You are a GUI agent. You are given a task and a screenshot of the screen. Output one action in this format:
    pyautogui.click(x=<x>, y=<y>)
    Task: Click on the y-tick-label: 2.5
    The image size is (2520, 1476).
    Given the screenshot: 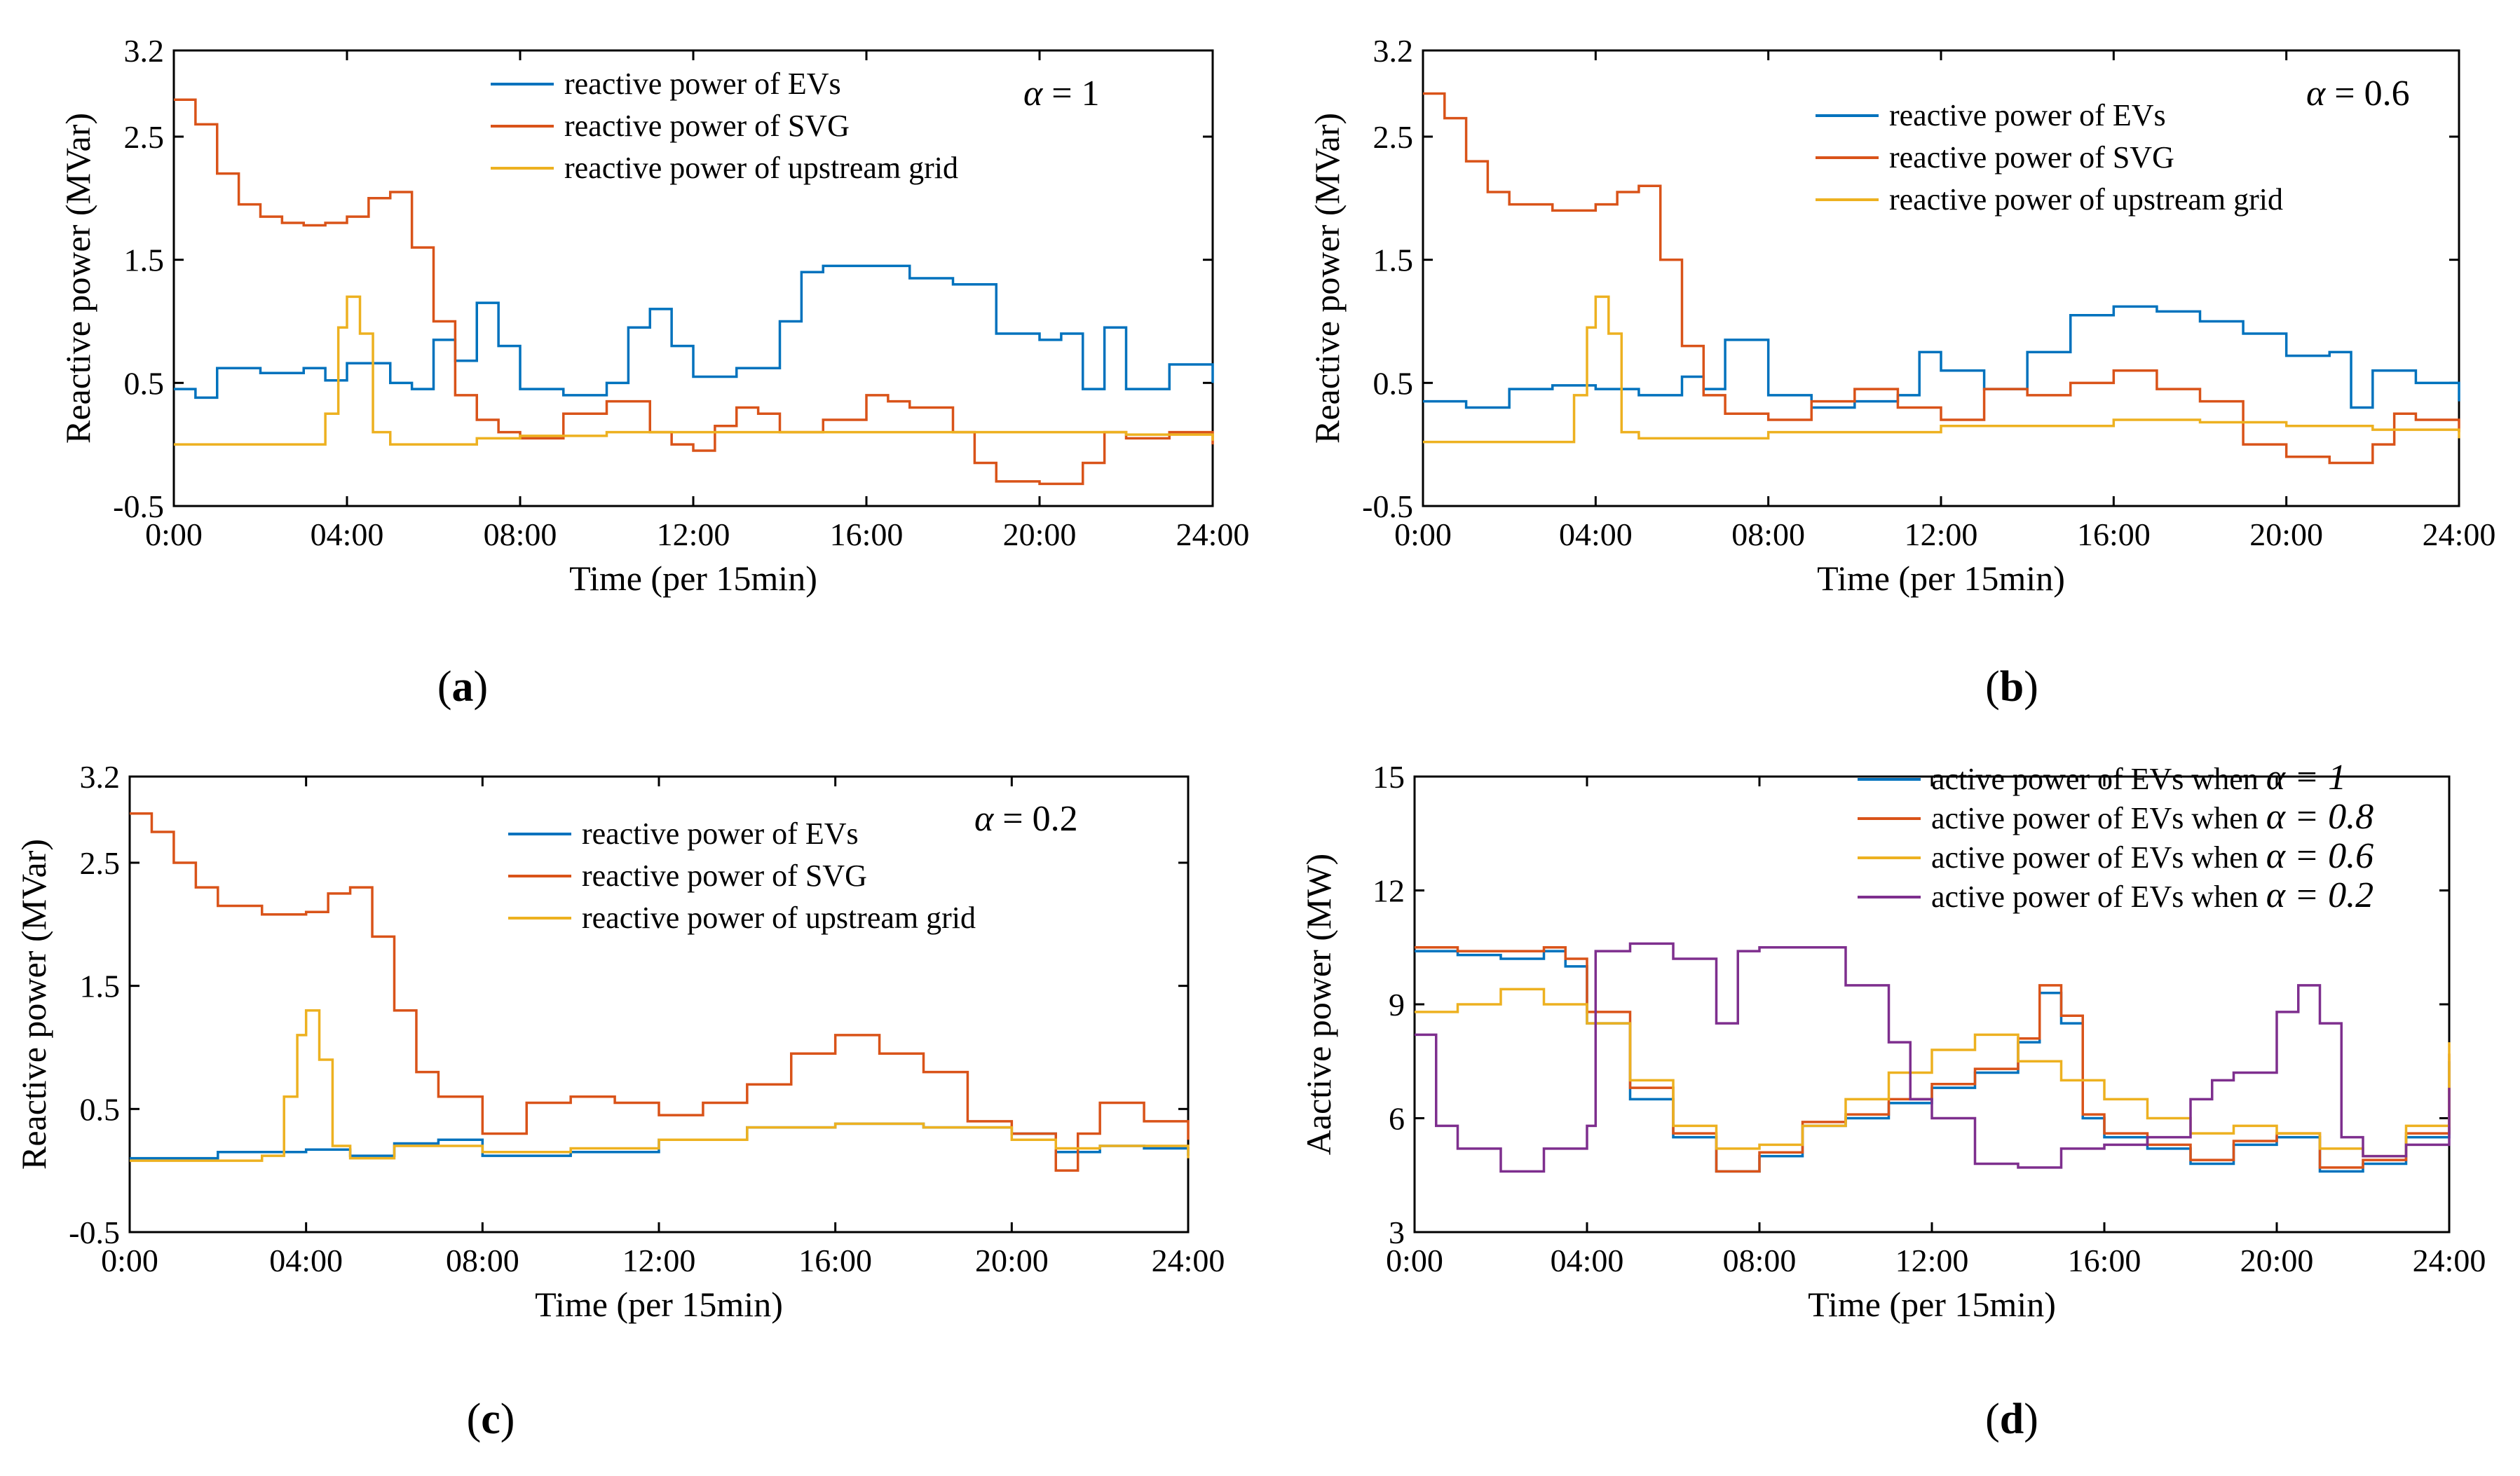 What is the action you would take?
    pyautogui.click(x=101, y=863)
    